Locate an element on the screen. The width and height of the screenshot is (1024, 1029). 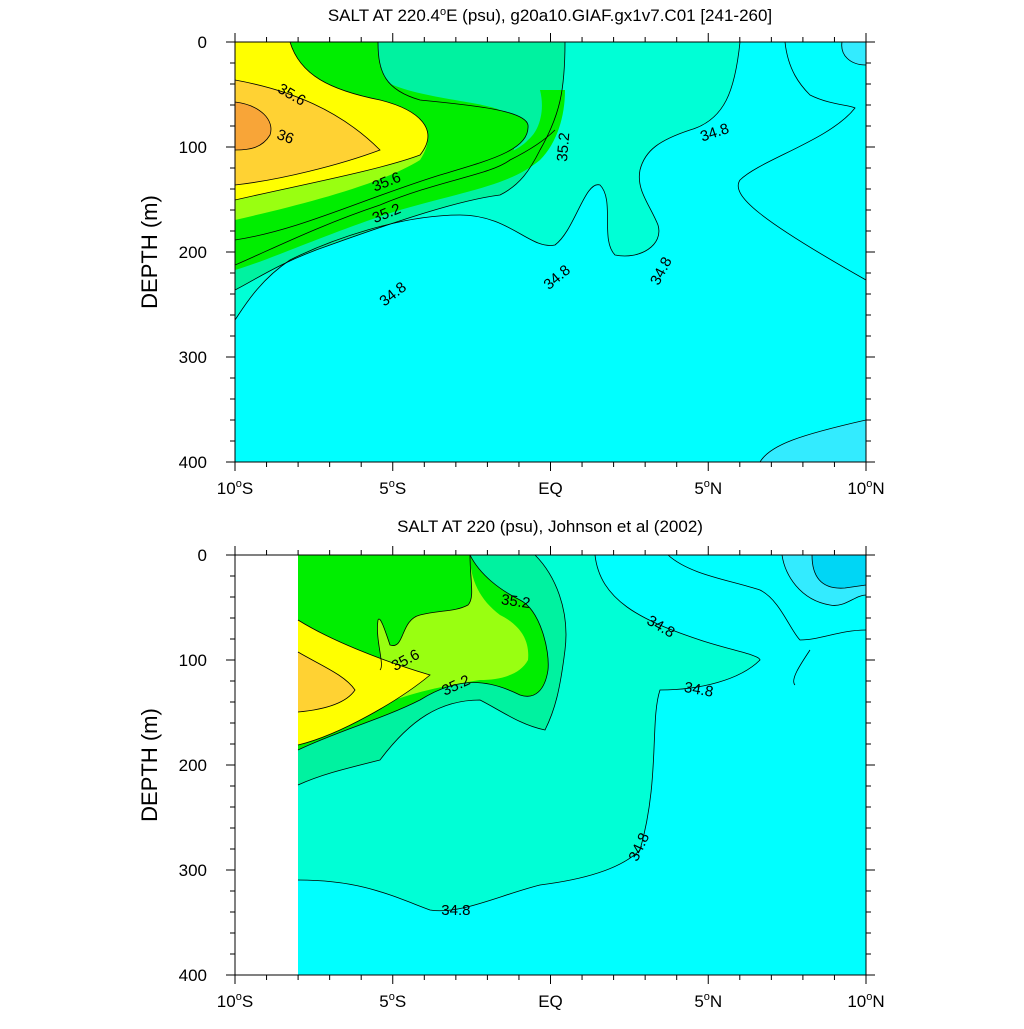
contour-34.2 is located at coordinates (838, 572).